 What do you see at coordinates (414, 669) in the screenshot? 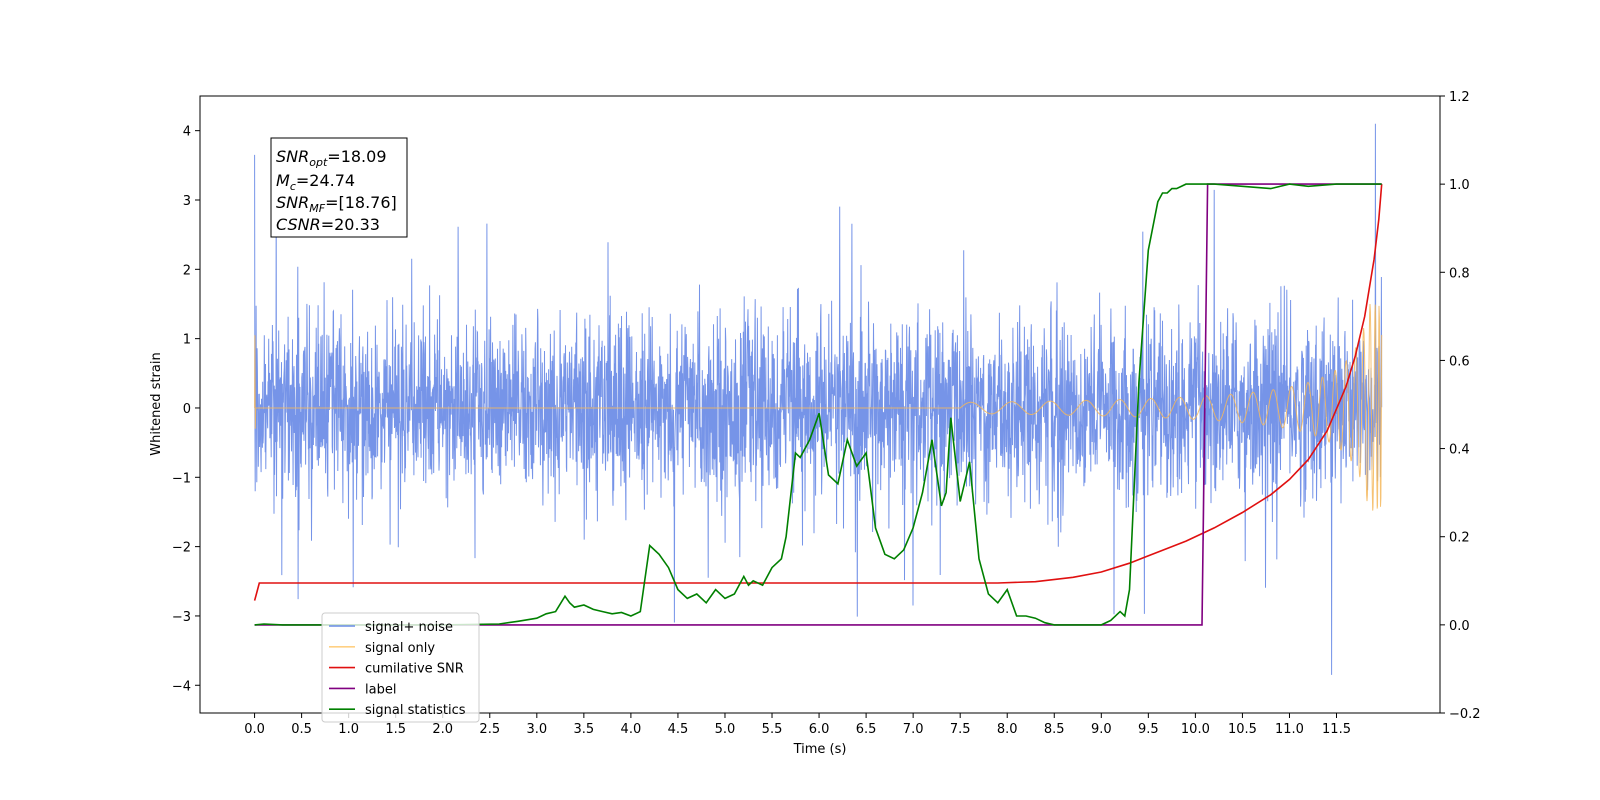
I see `legend-label: cumilative SNR` at bounding box center [414, 669].